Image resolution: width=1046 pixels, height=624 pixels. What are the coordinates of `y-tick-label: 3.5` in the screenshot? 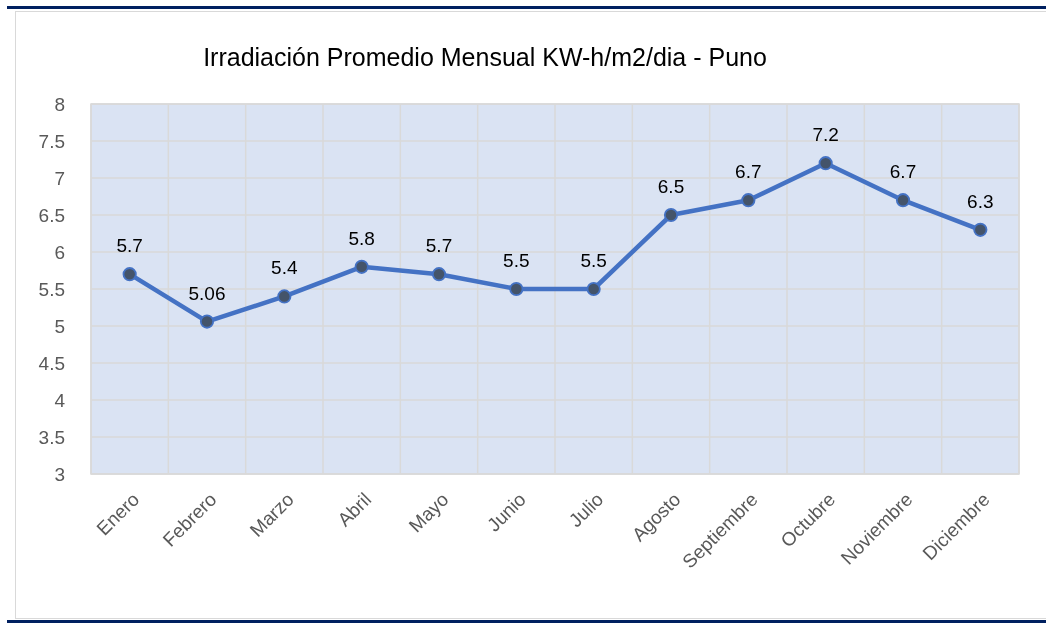 It's located at (51, 437).